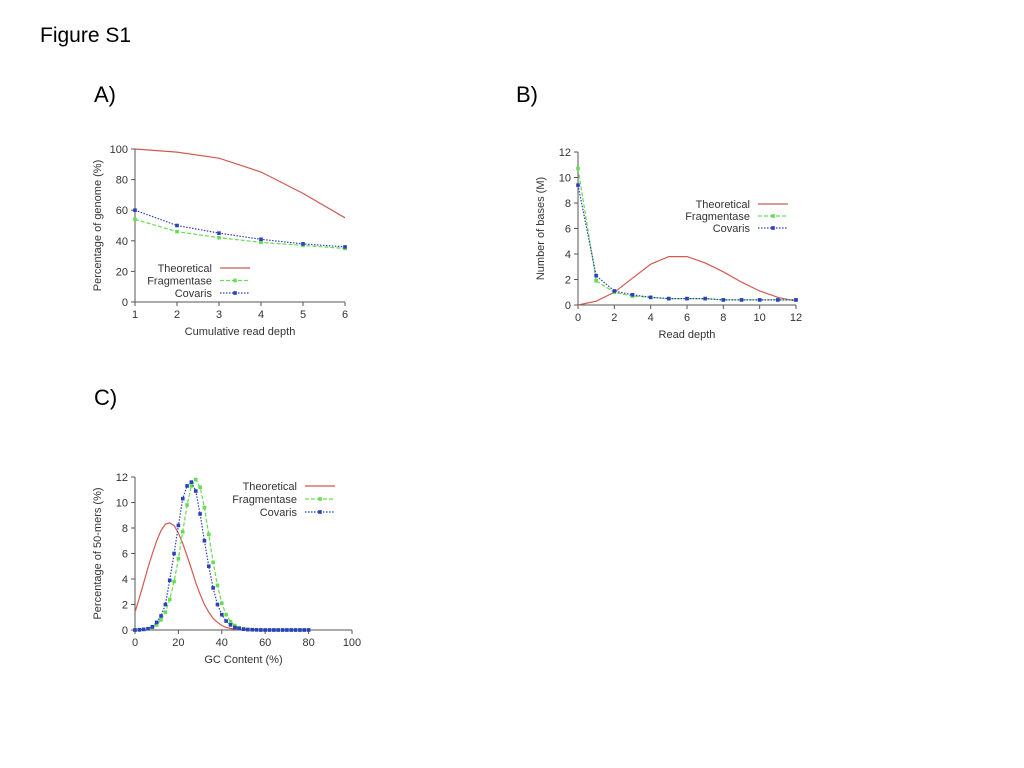  What do you see at coordinates (651, 318) in the screenshot?
I see `b-x-tick-label: 4` at bounding box center [651, 318].